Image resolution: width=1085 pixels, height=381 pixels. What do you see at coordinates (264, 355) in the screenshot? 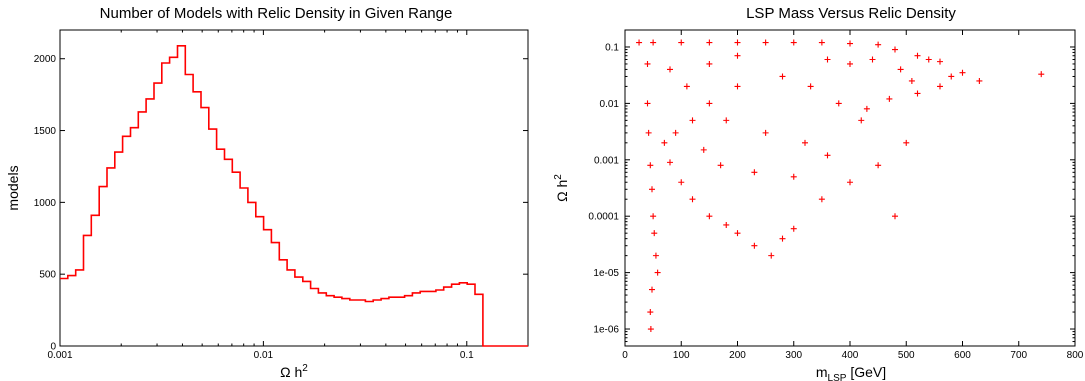
I see `x-tick-label: 0.01` at bounding box center [264, 355].